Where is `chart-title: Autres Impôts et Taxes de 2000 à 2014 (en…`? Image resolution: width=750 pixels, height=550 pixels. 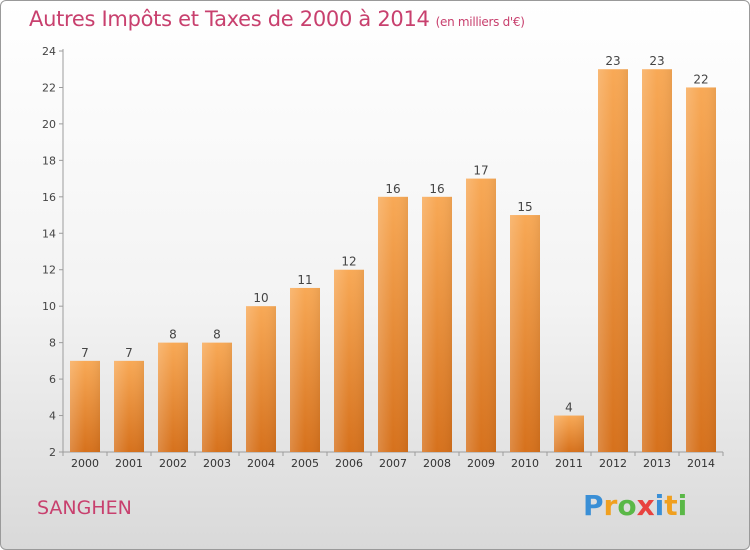 chart-title: Autres Impôts et Taxes de 2000 à 2014 (en… is located at coordinates (277, 19).